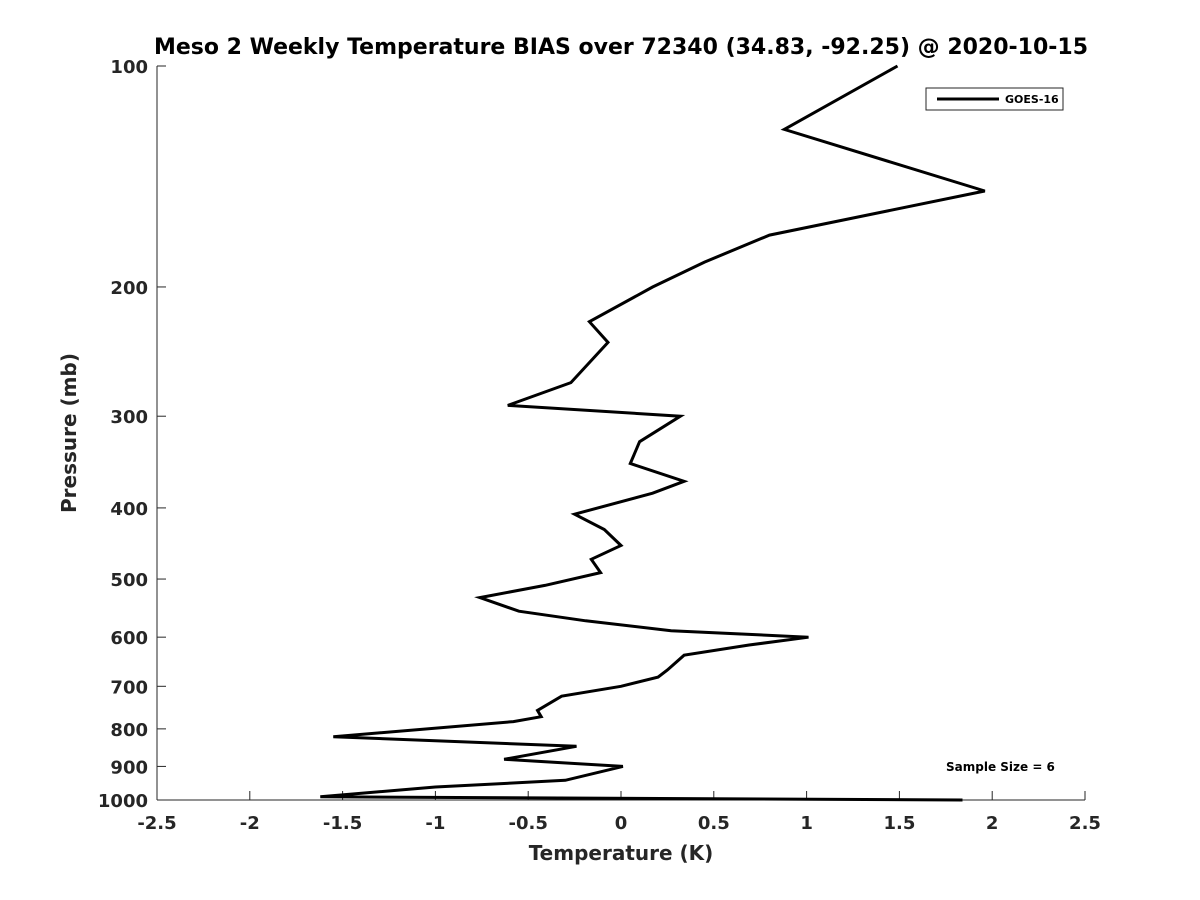  Describe the element at coordinates (129, 580) in the screenshot. I see `y-tick-label: 500` at that location.